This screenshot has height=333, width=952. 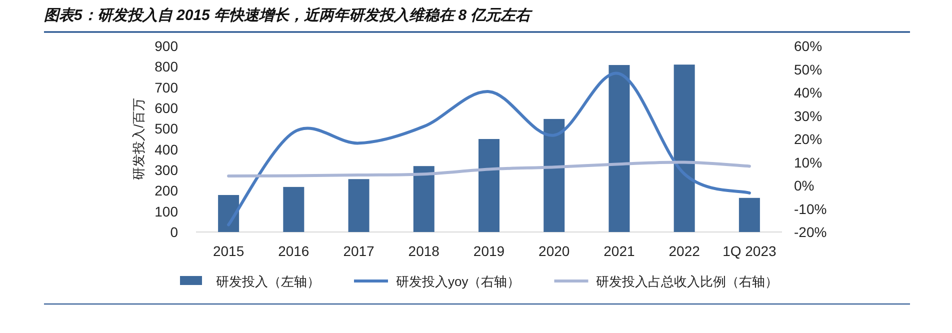 I want to click on y-tick-label: 100, so click(x=166, y=211).